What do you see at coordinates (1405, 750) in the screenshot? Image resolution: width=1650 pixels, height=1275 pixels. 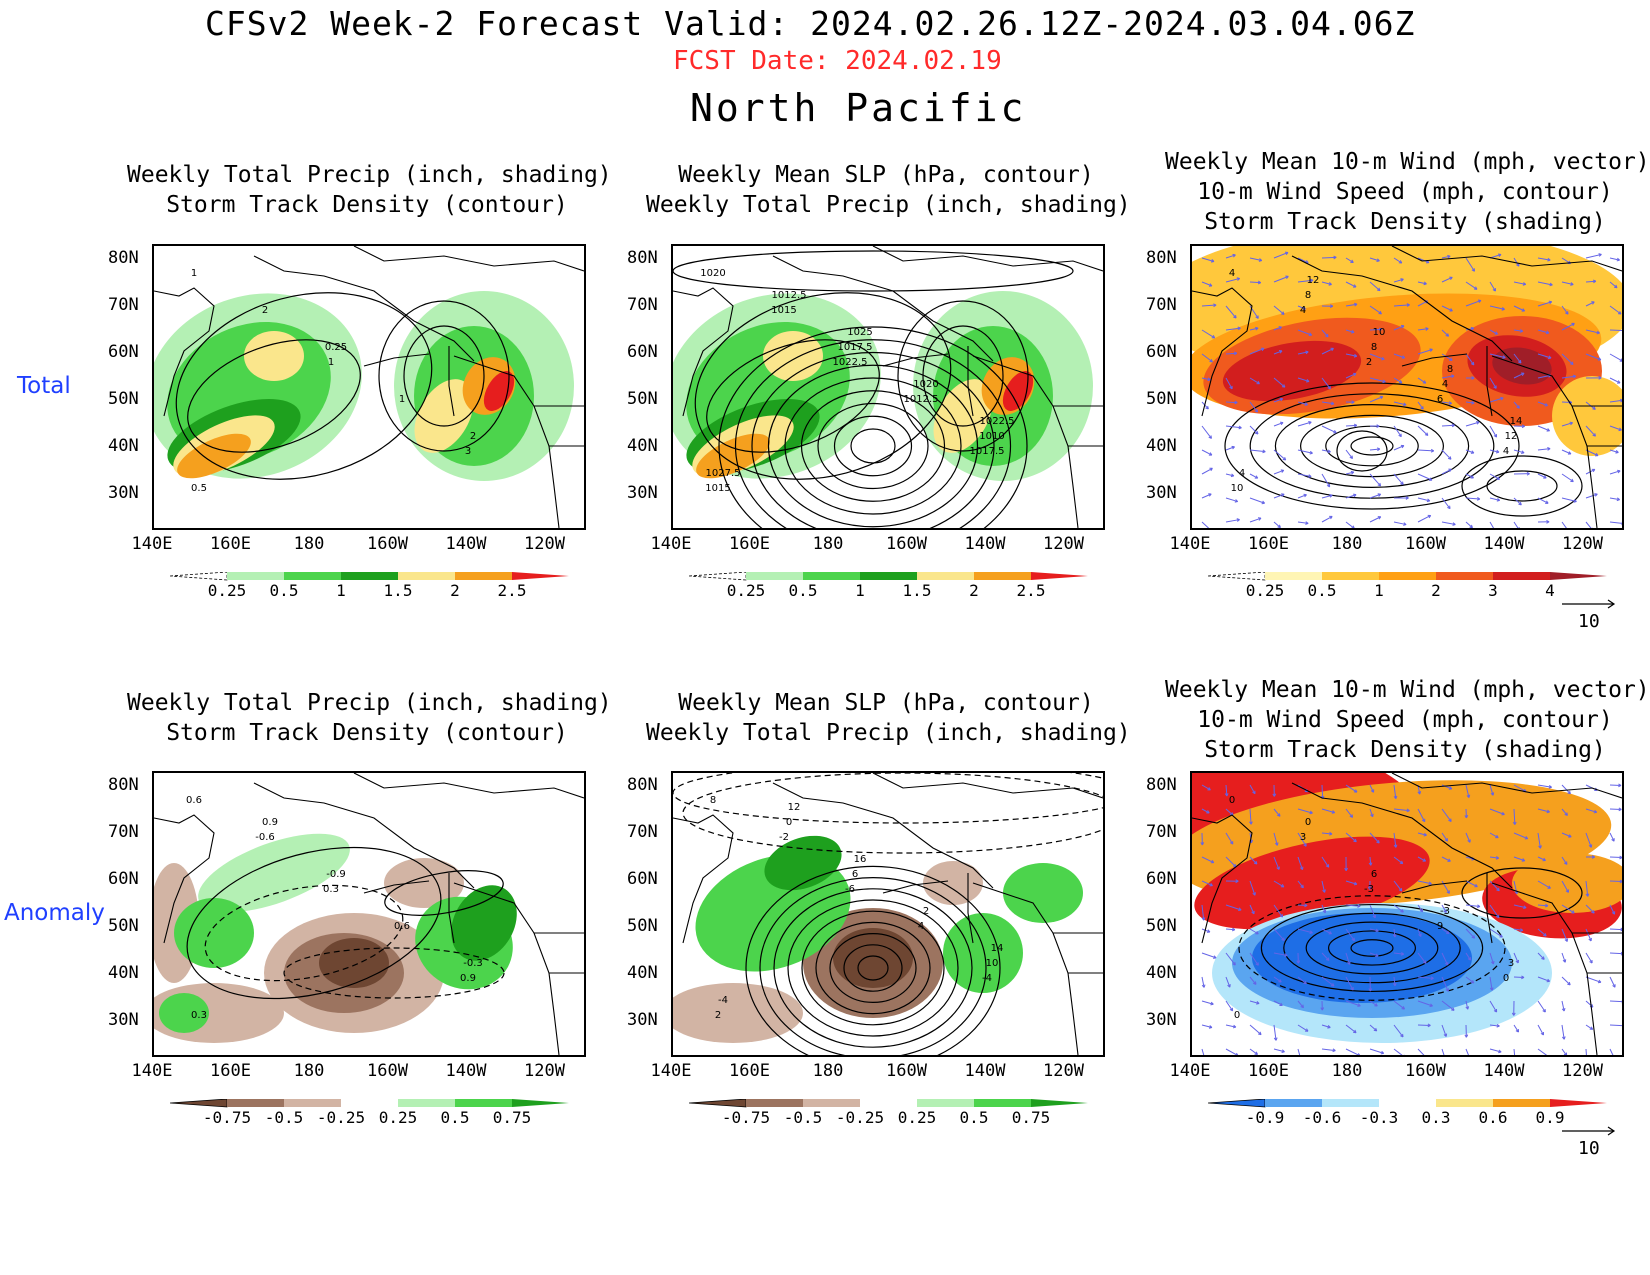 I see `panel-title-line: Storm Track Density (shading)` at bounding box center [1405, 750].